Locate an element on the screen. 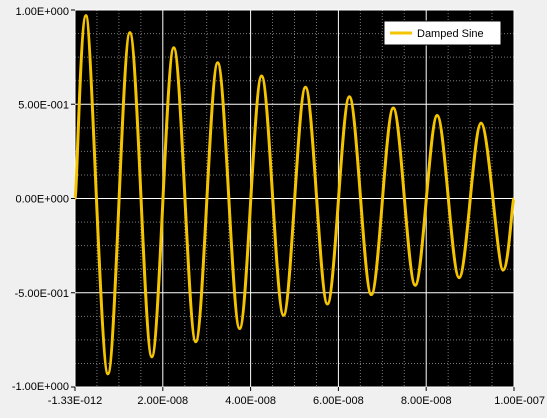  x-tick-label: 6.00E-008 is located at coordinates (338, 401).